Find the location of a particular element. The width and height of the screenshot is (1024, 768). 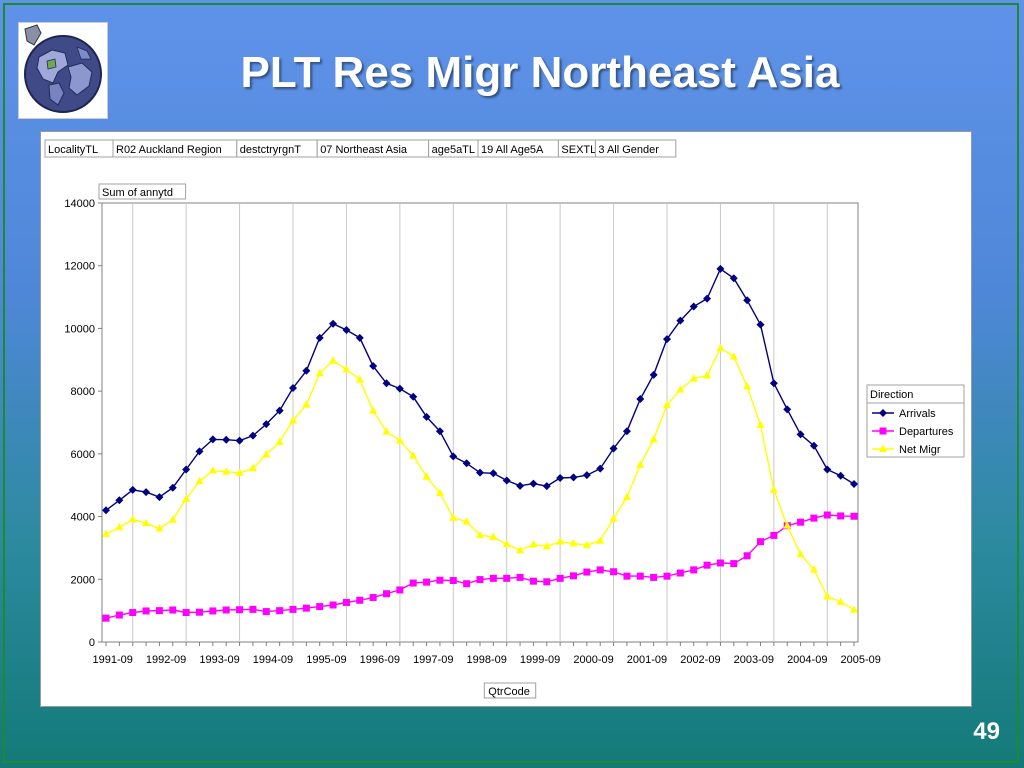

filter-field-label: LocalityTL is located at coordinates (73, 150).